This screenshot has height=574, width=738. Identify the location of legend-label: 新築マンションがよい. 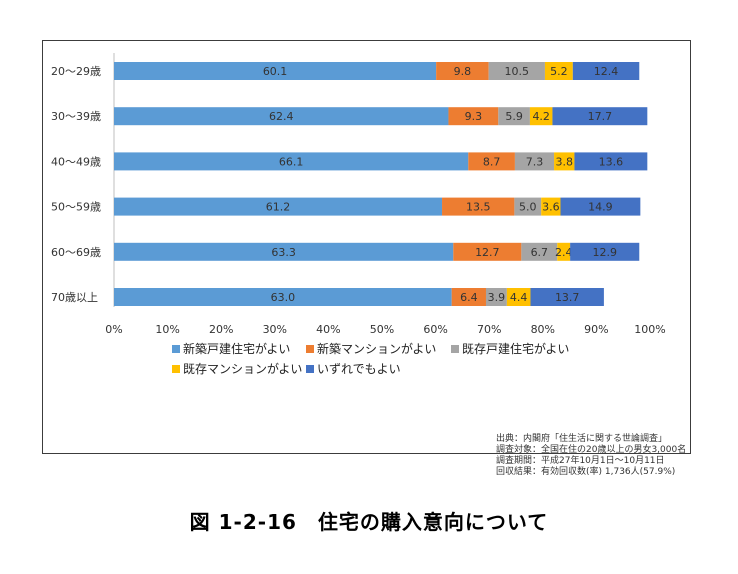
(376, 348).